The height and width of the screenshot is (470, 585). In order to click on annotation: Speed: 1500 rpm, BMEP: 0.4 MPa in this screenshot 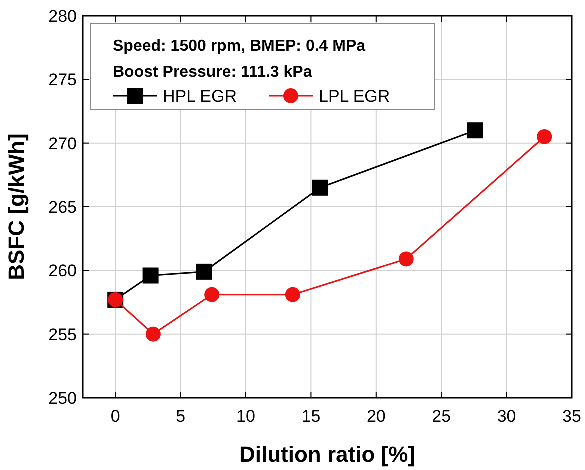, I will do `click(239, 46)`.